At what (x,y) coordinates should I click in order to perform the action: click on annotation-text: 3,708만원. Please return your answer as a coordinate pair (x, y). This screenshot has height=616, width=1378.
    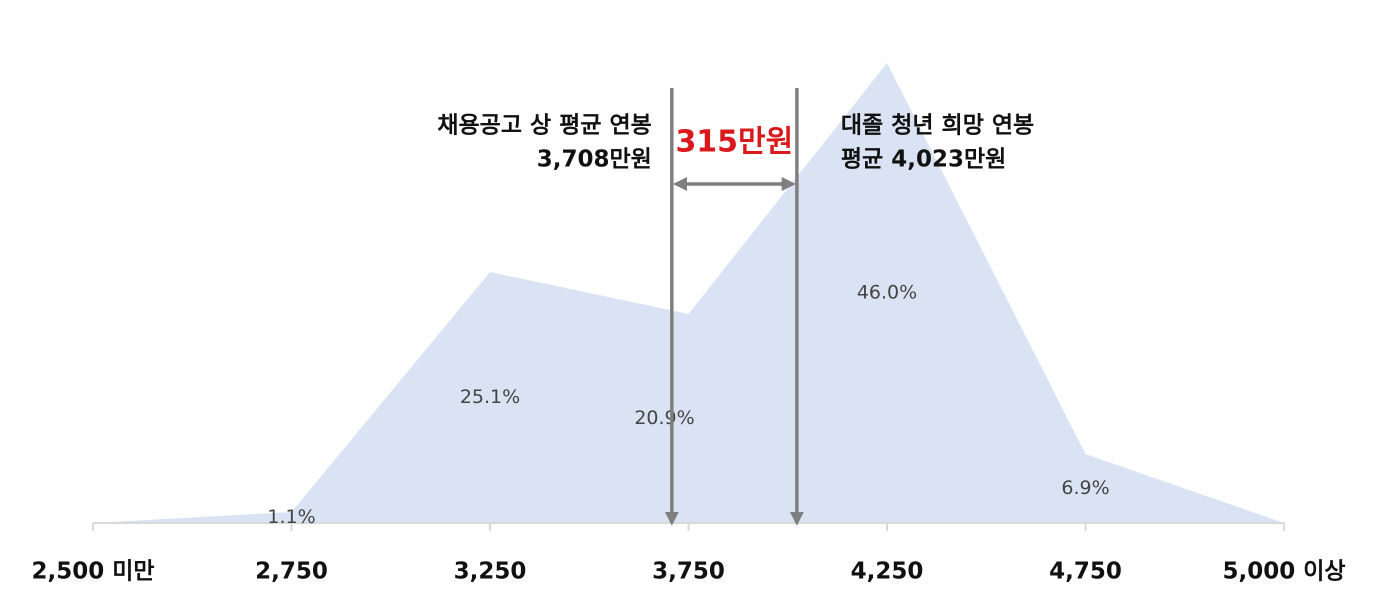
    Looking at the image, I should click on (594, 160).